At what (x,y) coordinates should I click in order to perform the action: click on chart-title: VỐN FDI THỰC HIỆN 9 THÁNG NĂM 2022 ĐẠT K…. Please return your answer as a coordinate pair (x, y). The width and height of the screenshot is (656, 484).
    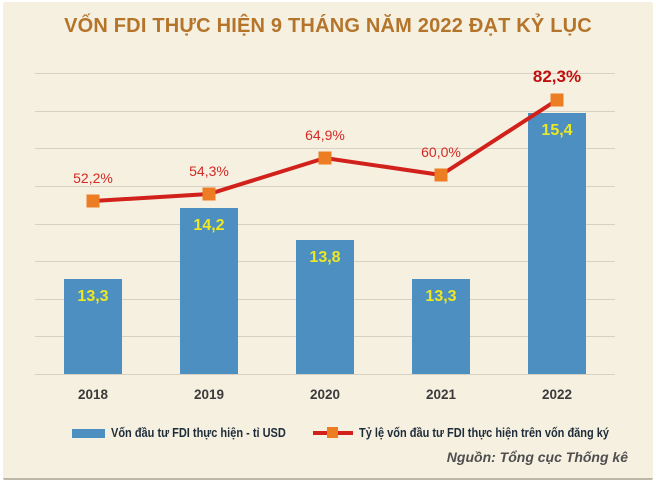
    Looking at the image, I should click on (328, 26).